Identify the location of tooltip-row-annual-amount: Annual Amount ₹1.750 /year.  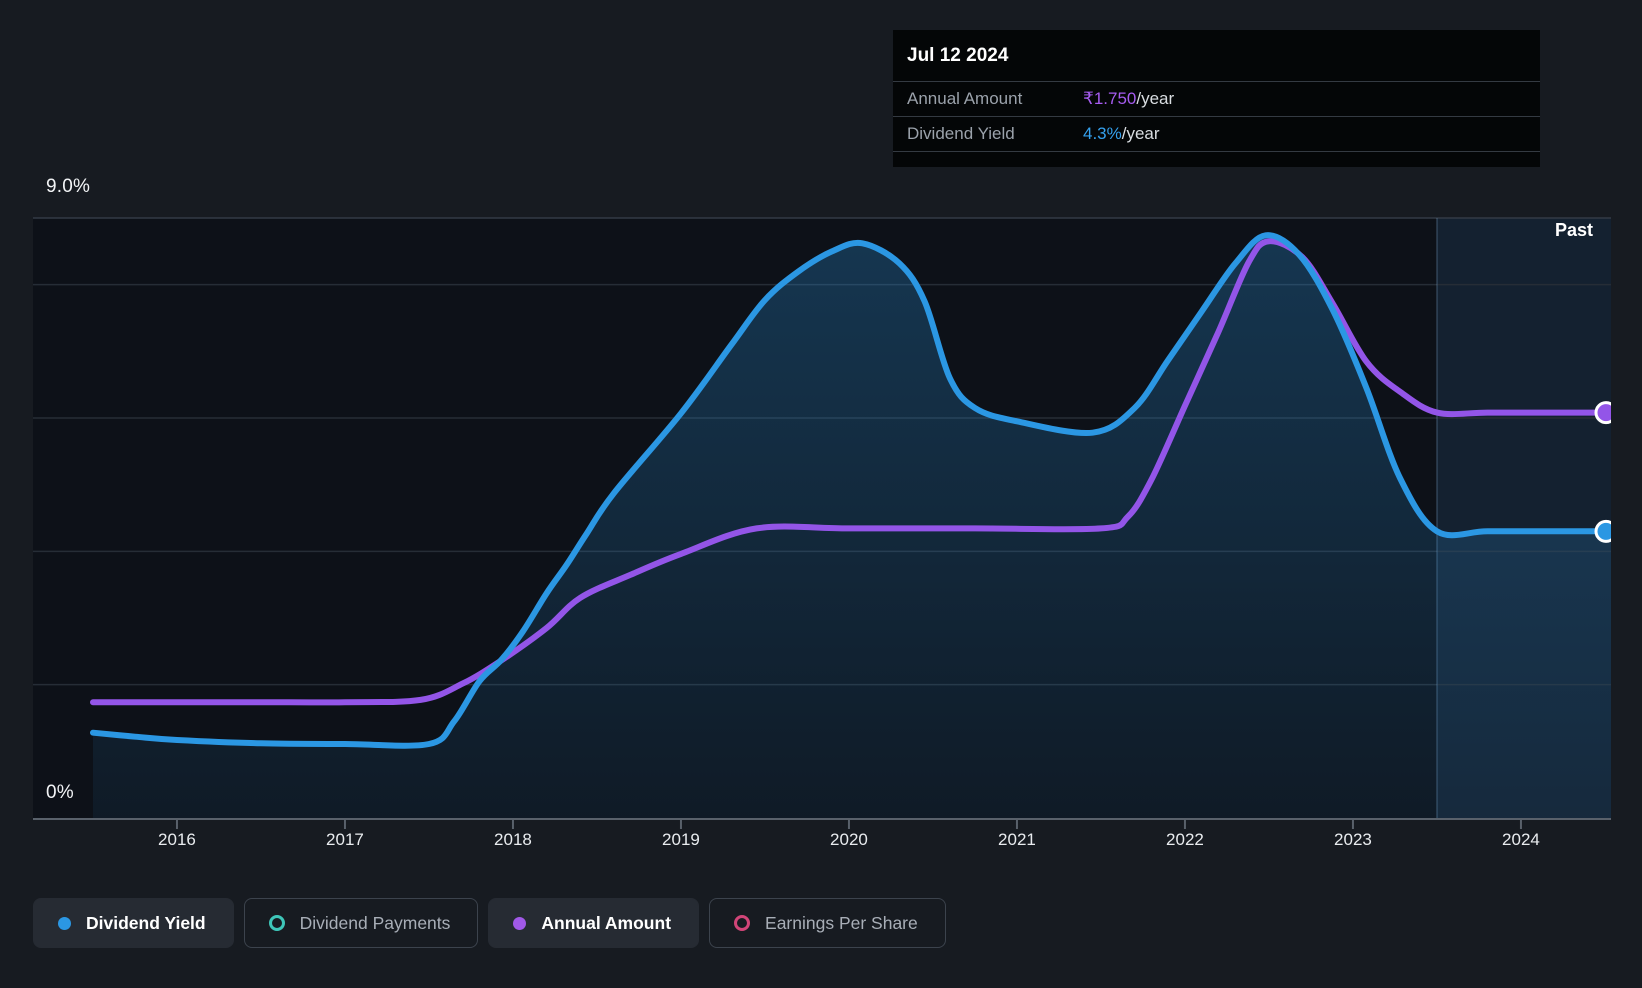
(1216, 99).